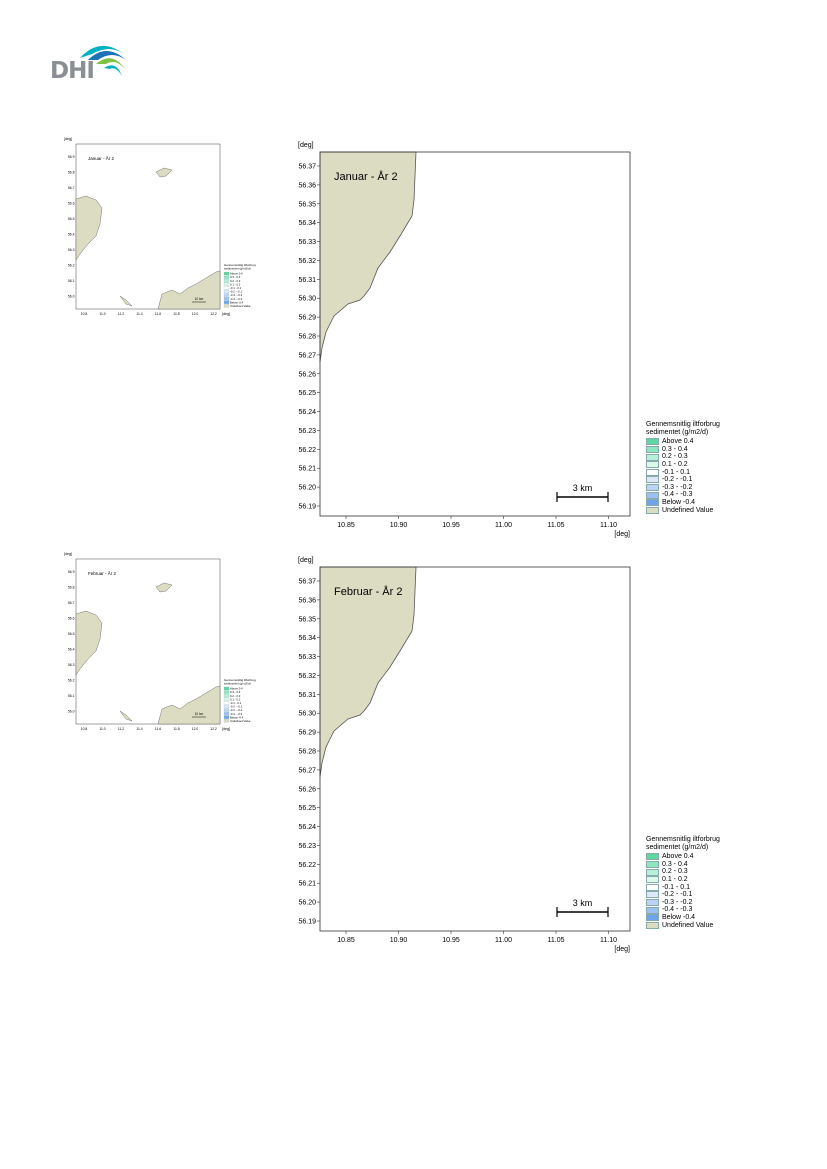 The height and width of the screenshot is (1169, 827). I want to click on y-tick-label: 56.26, so click(307, 374).